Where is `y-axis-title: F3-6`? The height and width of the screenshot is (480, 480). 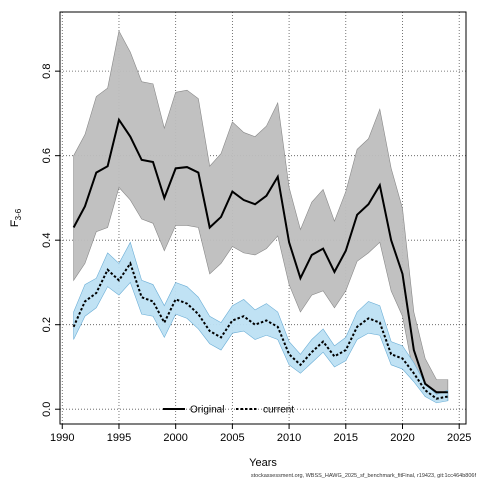 y-axis-title: F3-6 is located at coordinates (16, 217).